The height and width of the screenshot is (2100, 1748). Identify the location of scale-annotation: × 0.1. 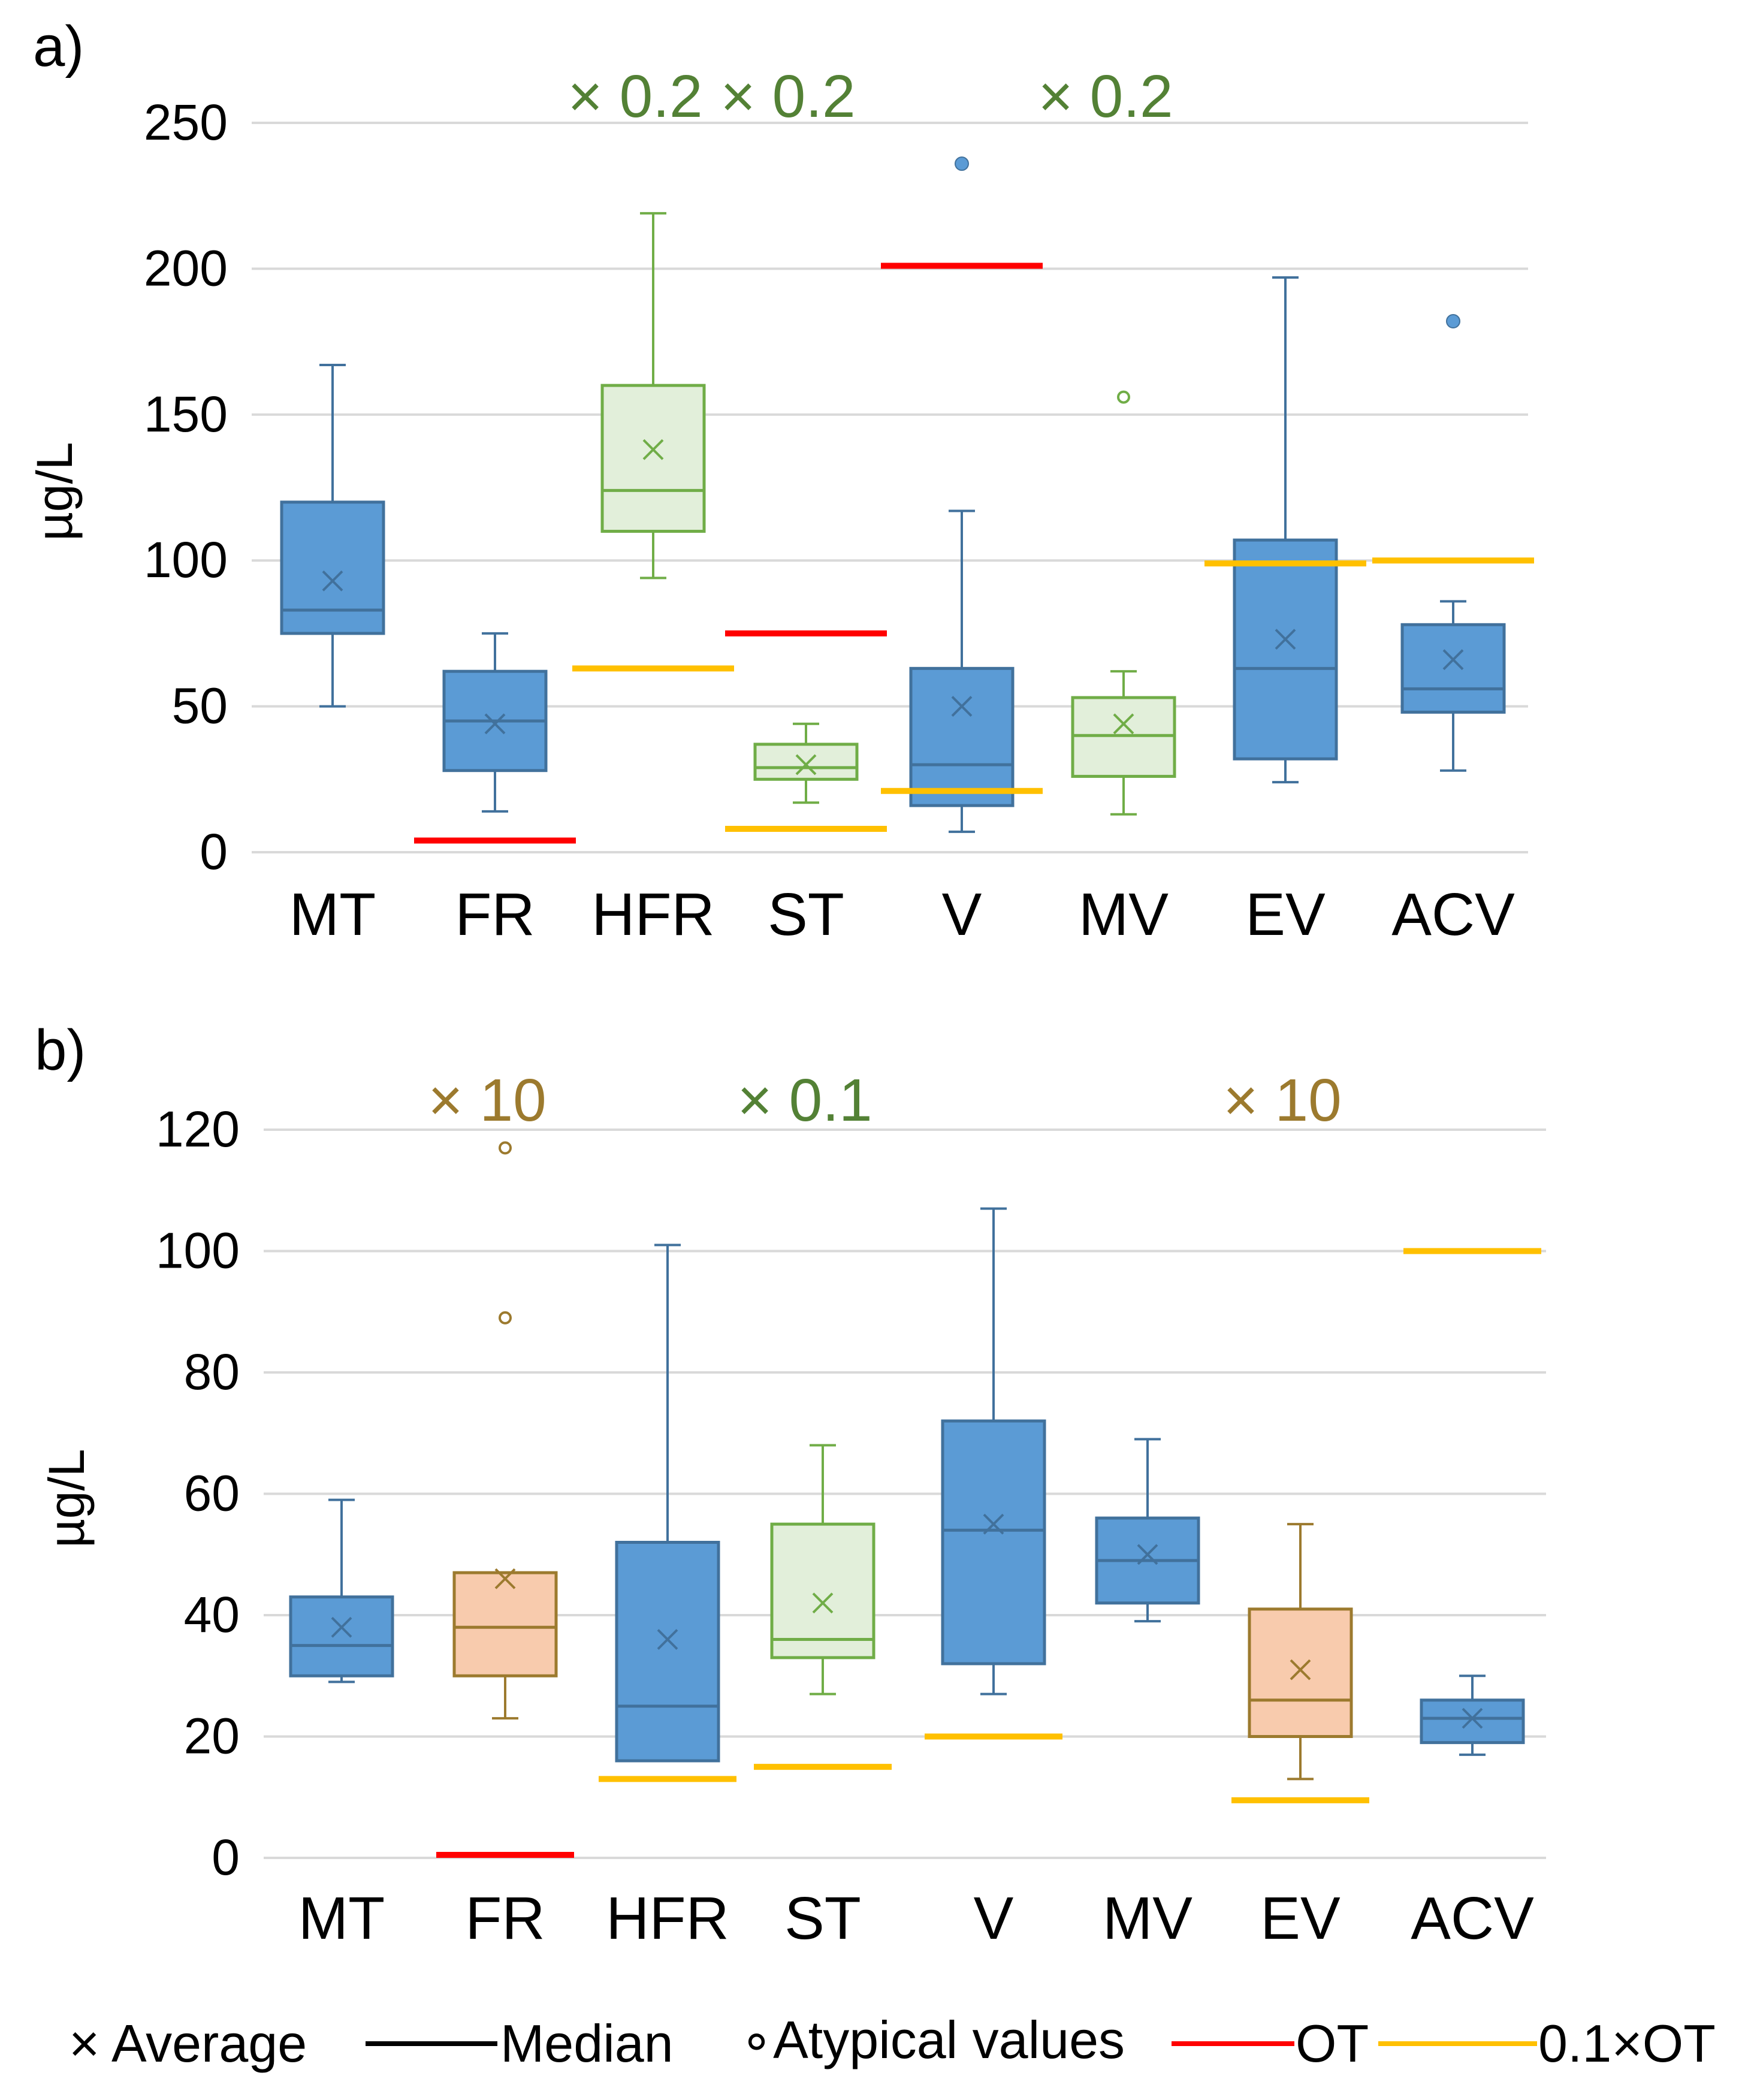
(804, 1100).